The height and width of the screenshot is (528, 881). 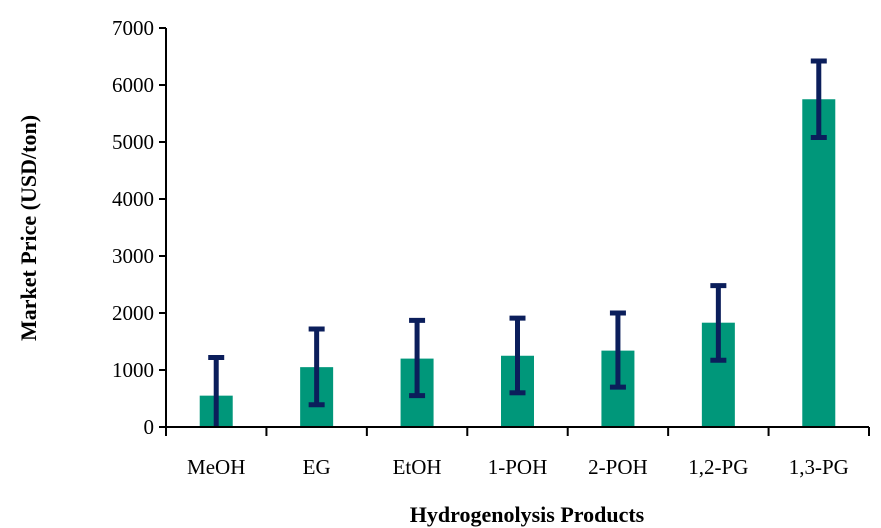 I want to click on bar, so click(x=819, y=263).